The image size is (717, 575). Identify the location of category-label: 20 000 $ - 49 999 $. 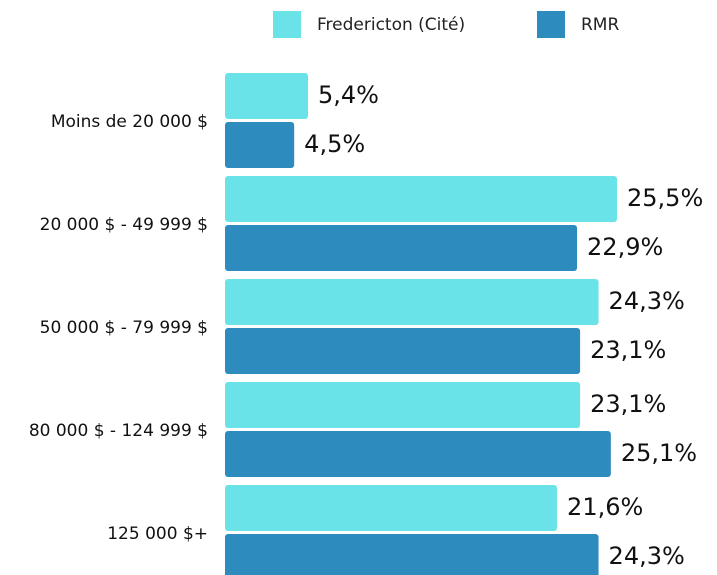
(124, 225).